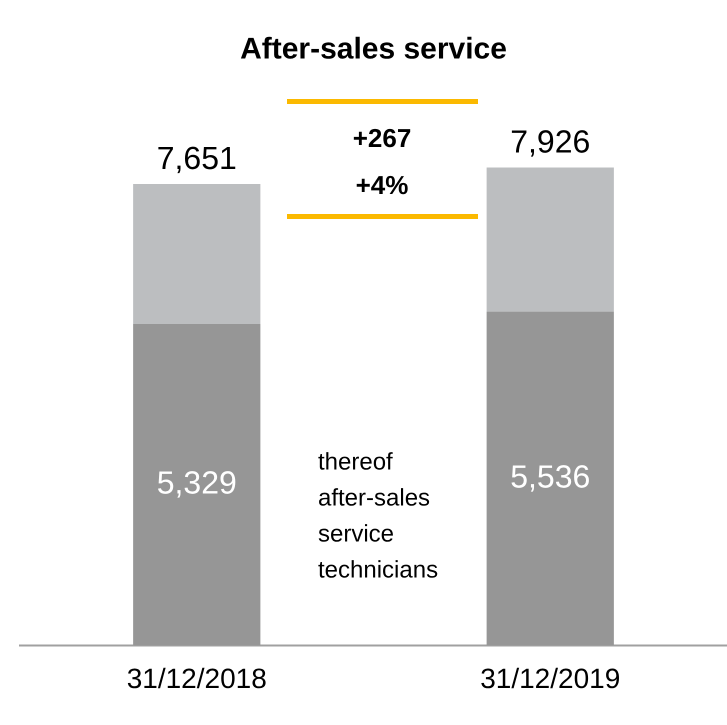 This screenshot has width=727, height=725. What do you see at coordinates (382, 185) in the screenshot?
I see `annotation: +4%` at bounding box center [382, 185].